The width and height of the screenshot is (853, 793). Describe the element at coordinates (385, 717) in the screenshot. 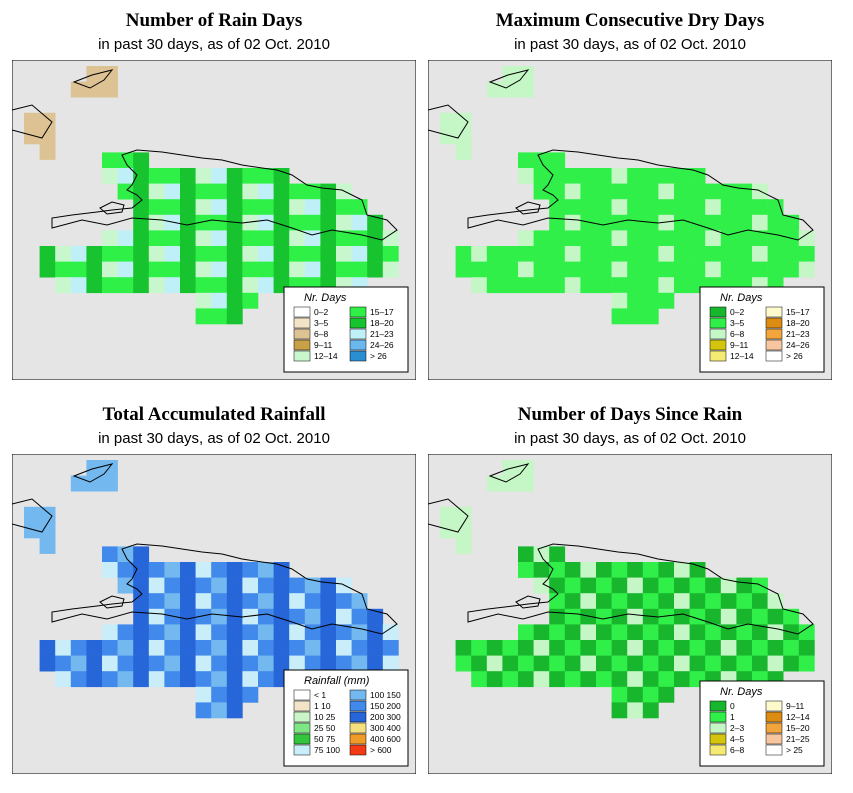

I see `legend-label: 200 300` at that location.